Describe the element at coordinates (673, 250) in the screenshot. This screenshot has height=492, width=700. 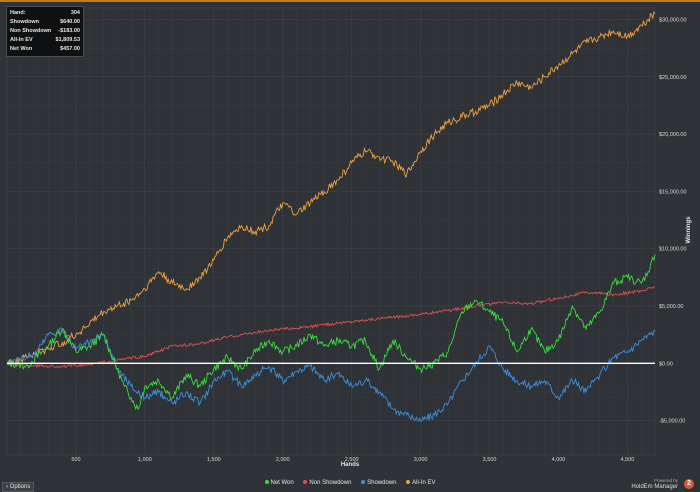
I see `y-tick-label: $10,000.00` at that location.